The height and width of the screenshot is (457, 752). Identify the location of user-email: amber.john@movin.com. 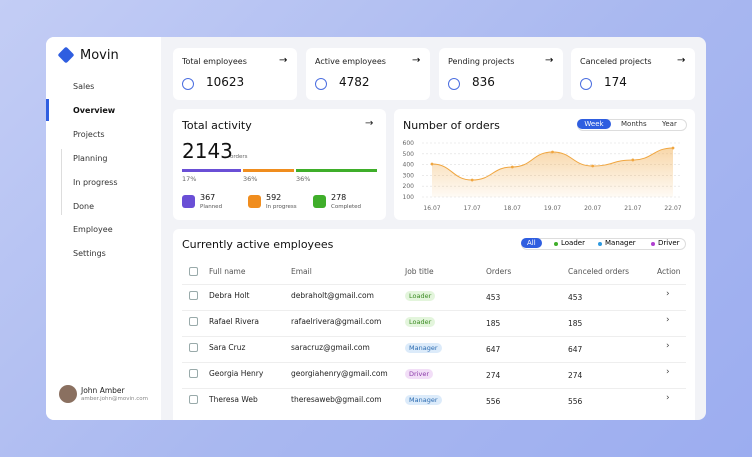
(114, 399).